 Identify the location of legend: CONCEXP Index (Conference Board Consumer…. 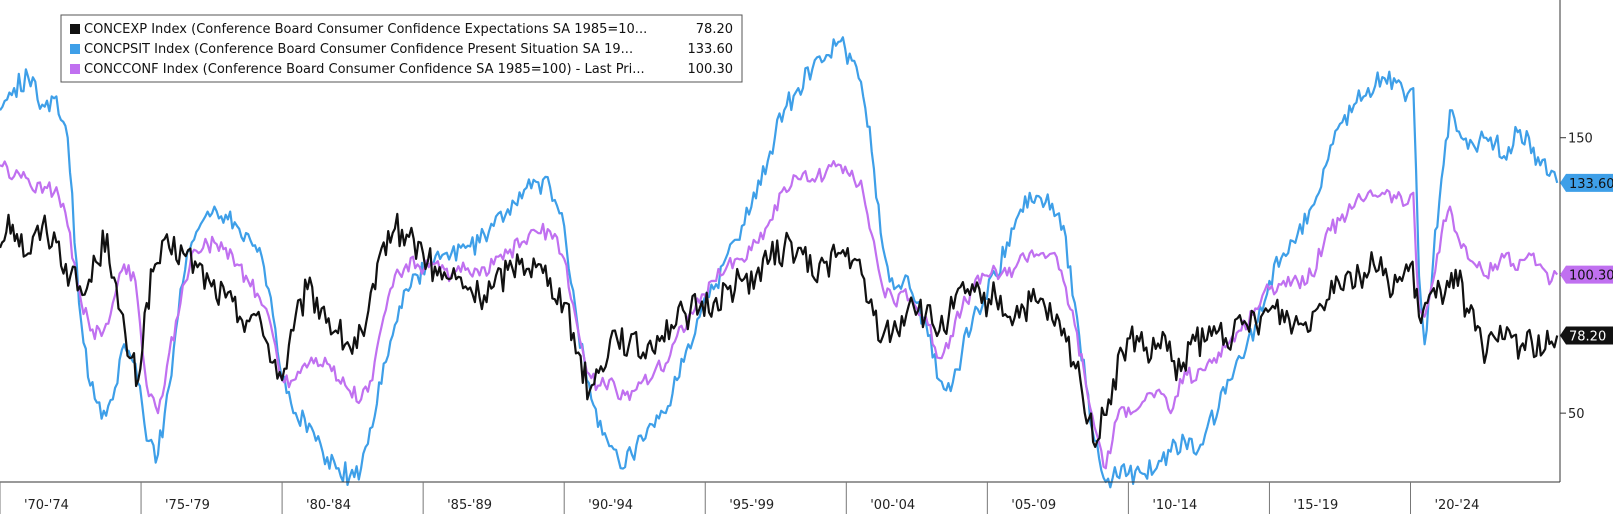
(401, 48).